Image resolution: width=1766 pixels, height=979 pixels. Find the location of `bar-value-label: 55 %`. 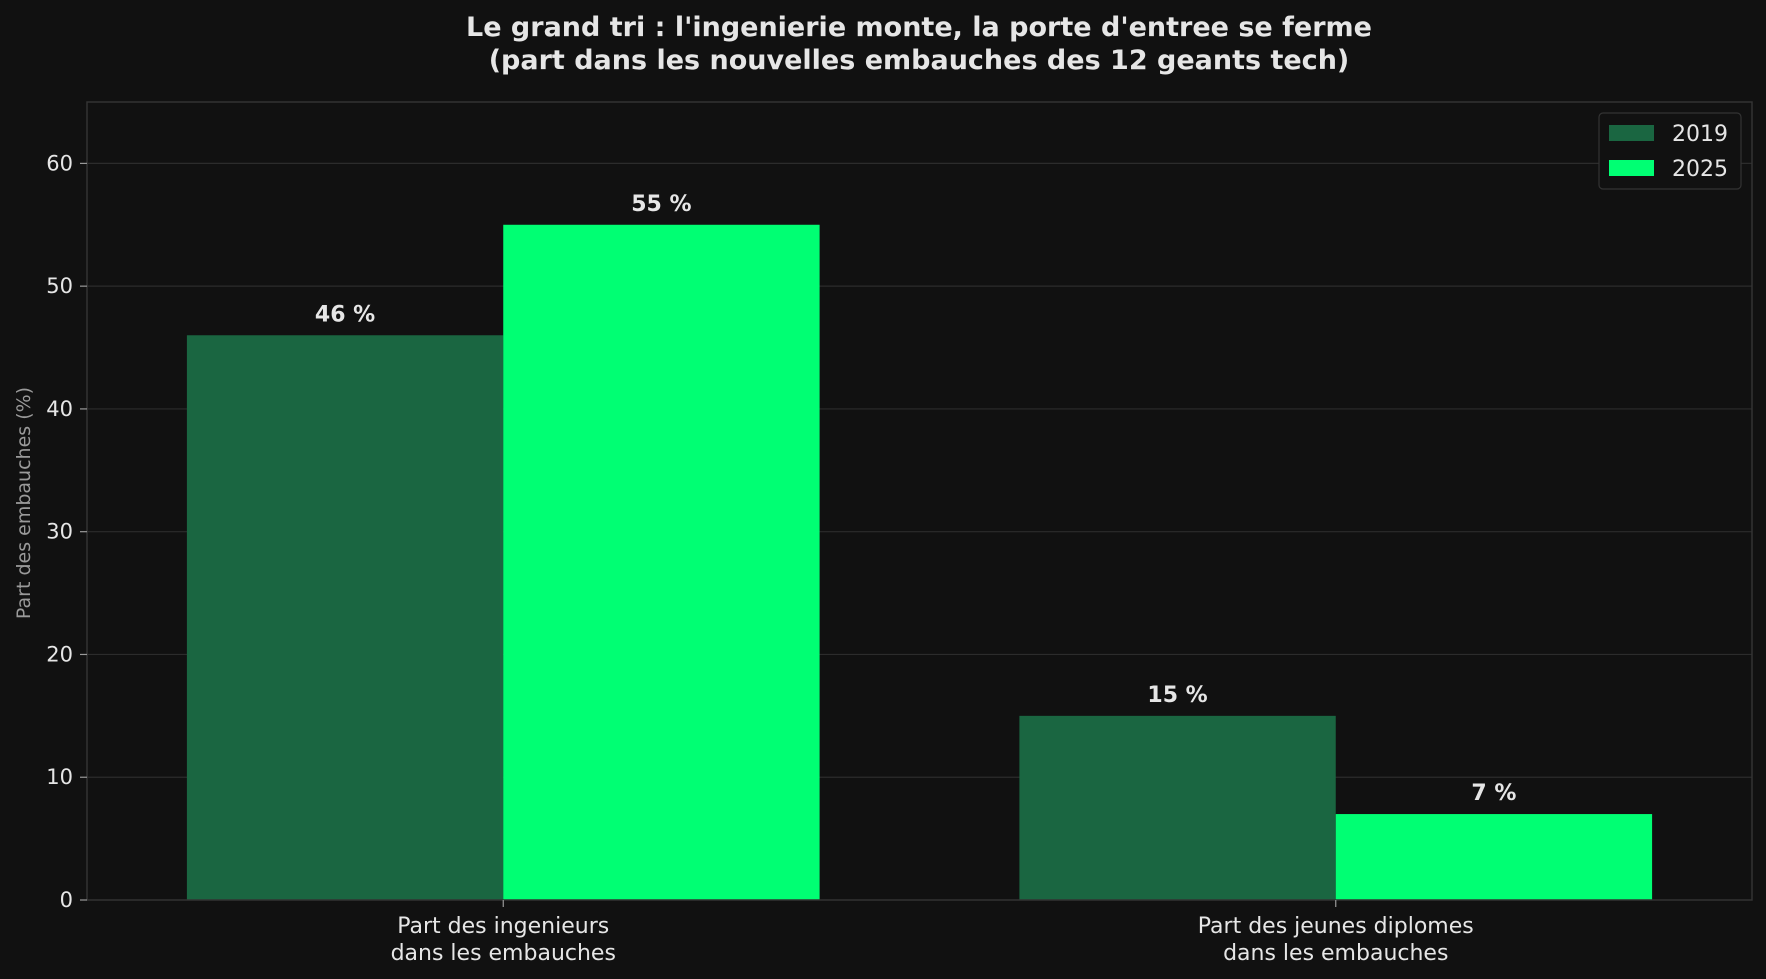

bar-value-label: 55 % is located at coordinates (661, 204).